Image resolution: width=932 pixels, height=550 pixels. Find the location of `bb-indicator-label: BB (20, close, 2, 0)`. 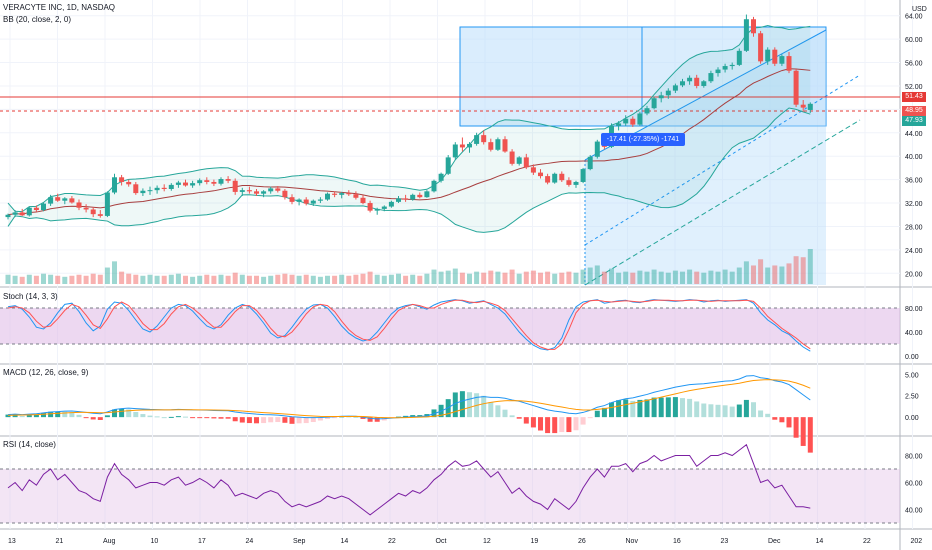

bb-indicator-label: BB (20, close, 2, 0) is located at coordinates (37, 19).